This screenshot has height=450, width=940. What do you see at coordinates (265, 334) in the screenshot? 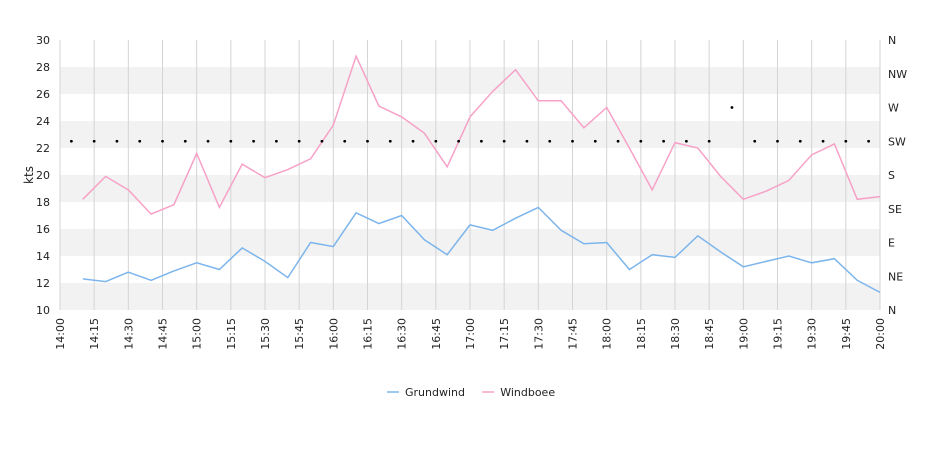
I see `x-tick-label: 15:30` at bounding box center [265, 334].